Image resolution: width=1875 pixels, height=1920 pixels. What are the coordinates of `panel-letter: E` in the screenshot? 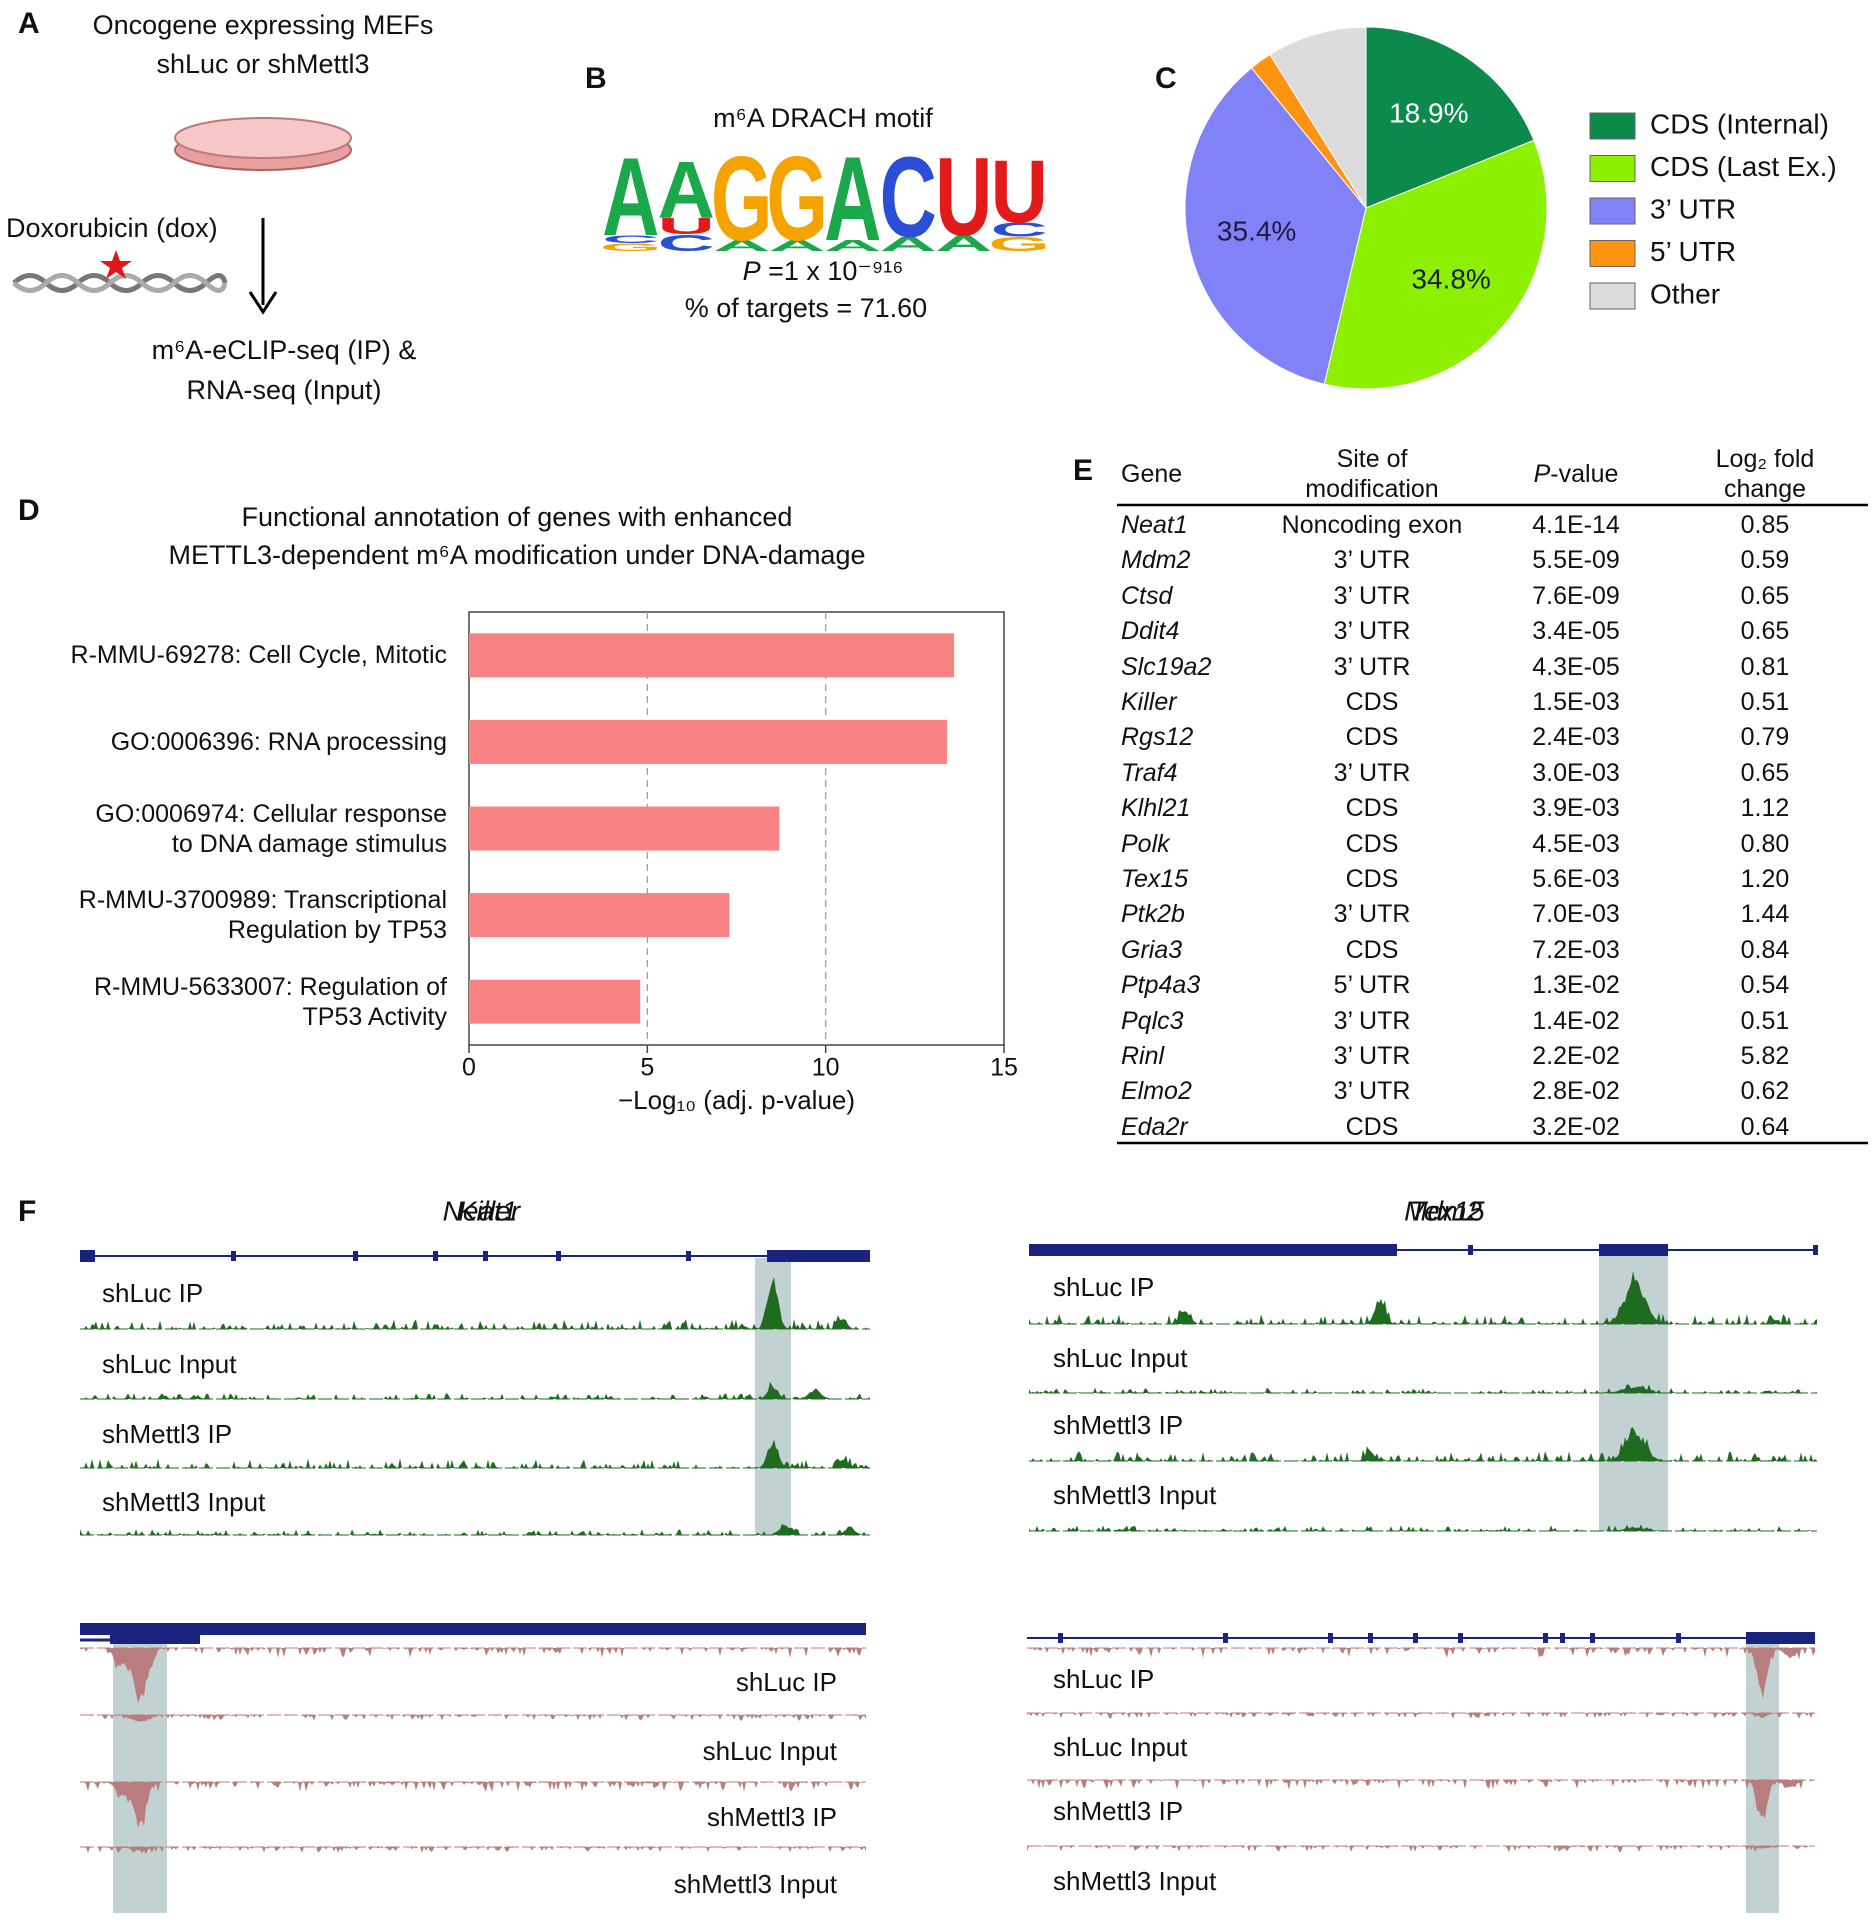 It's located at (1083, 470).